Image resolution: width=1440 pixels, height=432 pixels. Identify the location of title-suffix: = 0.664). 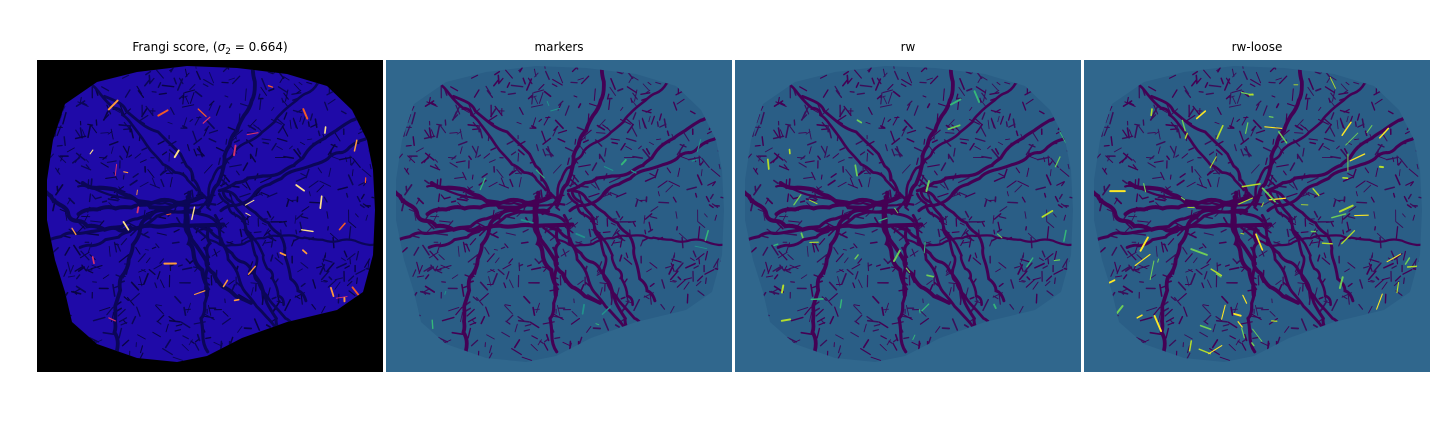
(259, 47).